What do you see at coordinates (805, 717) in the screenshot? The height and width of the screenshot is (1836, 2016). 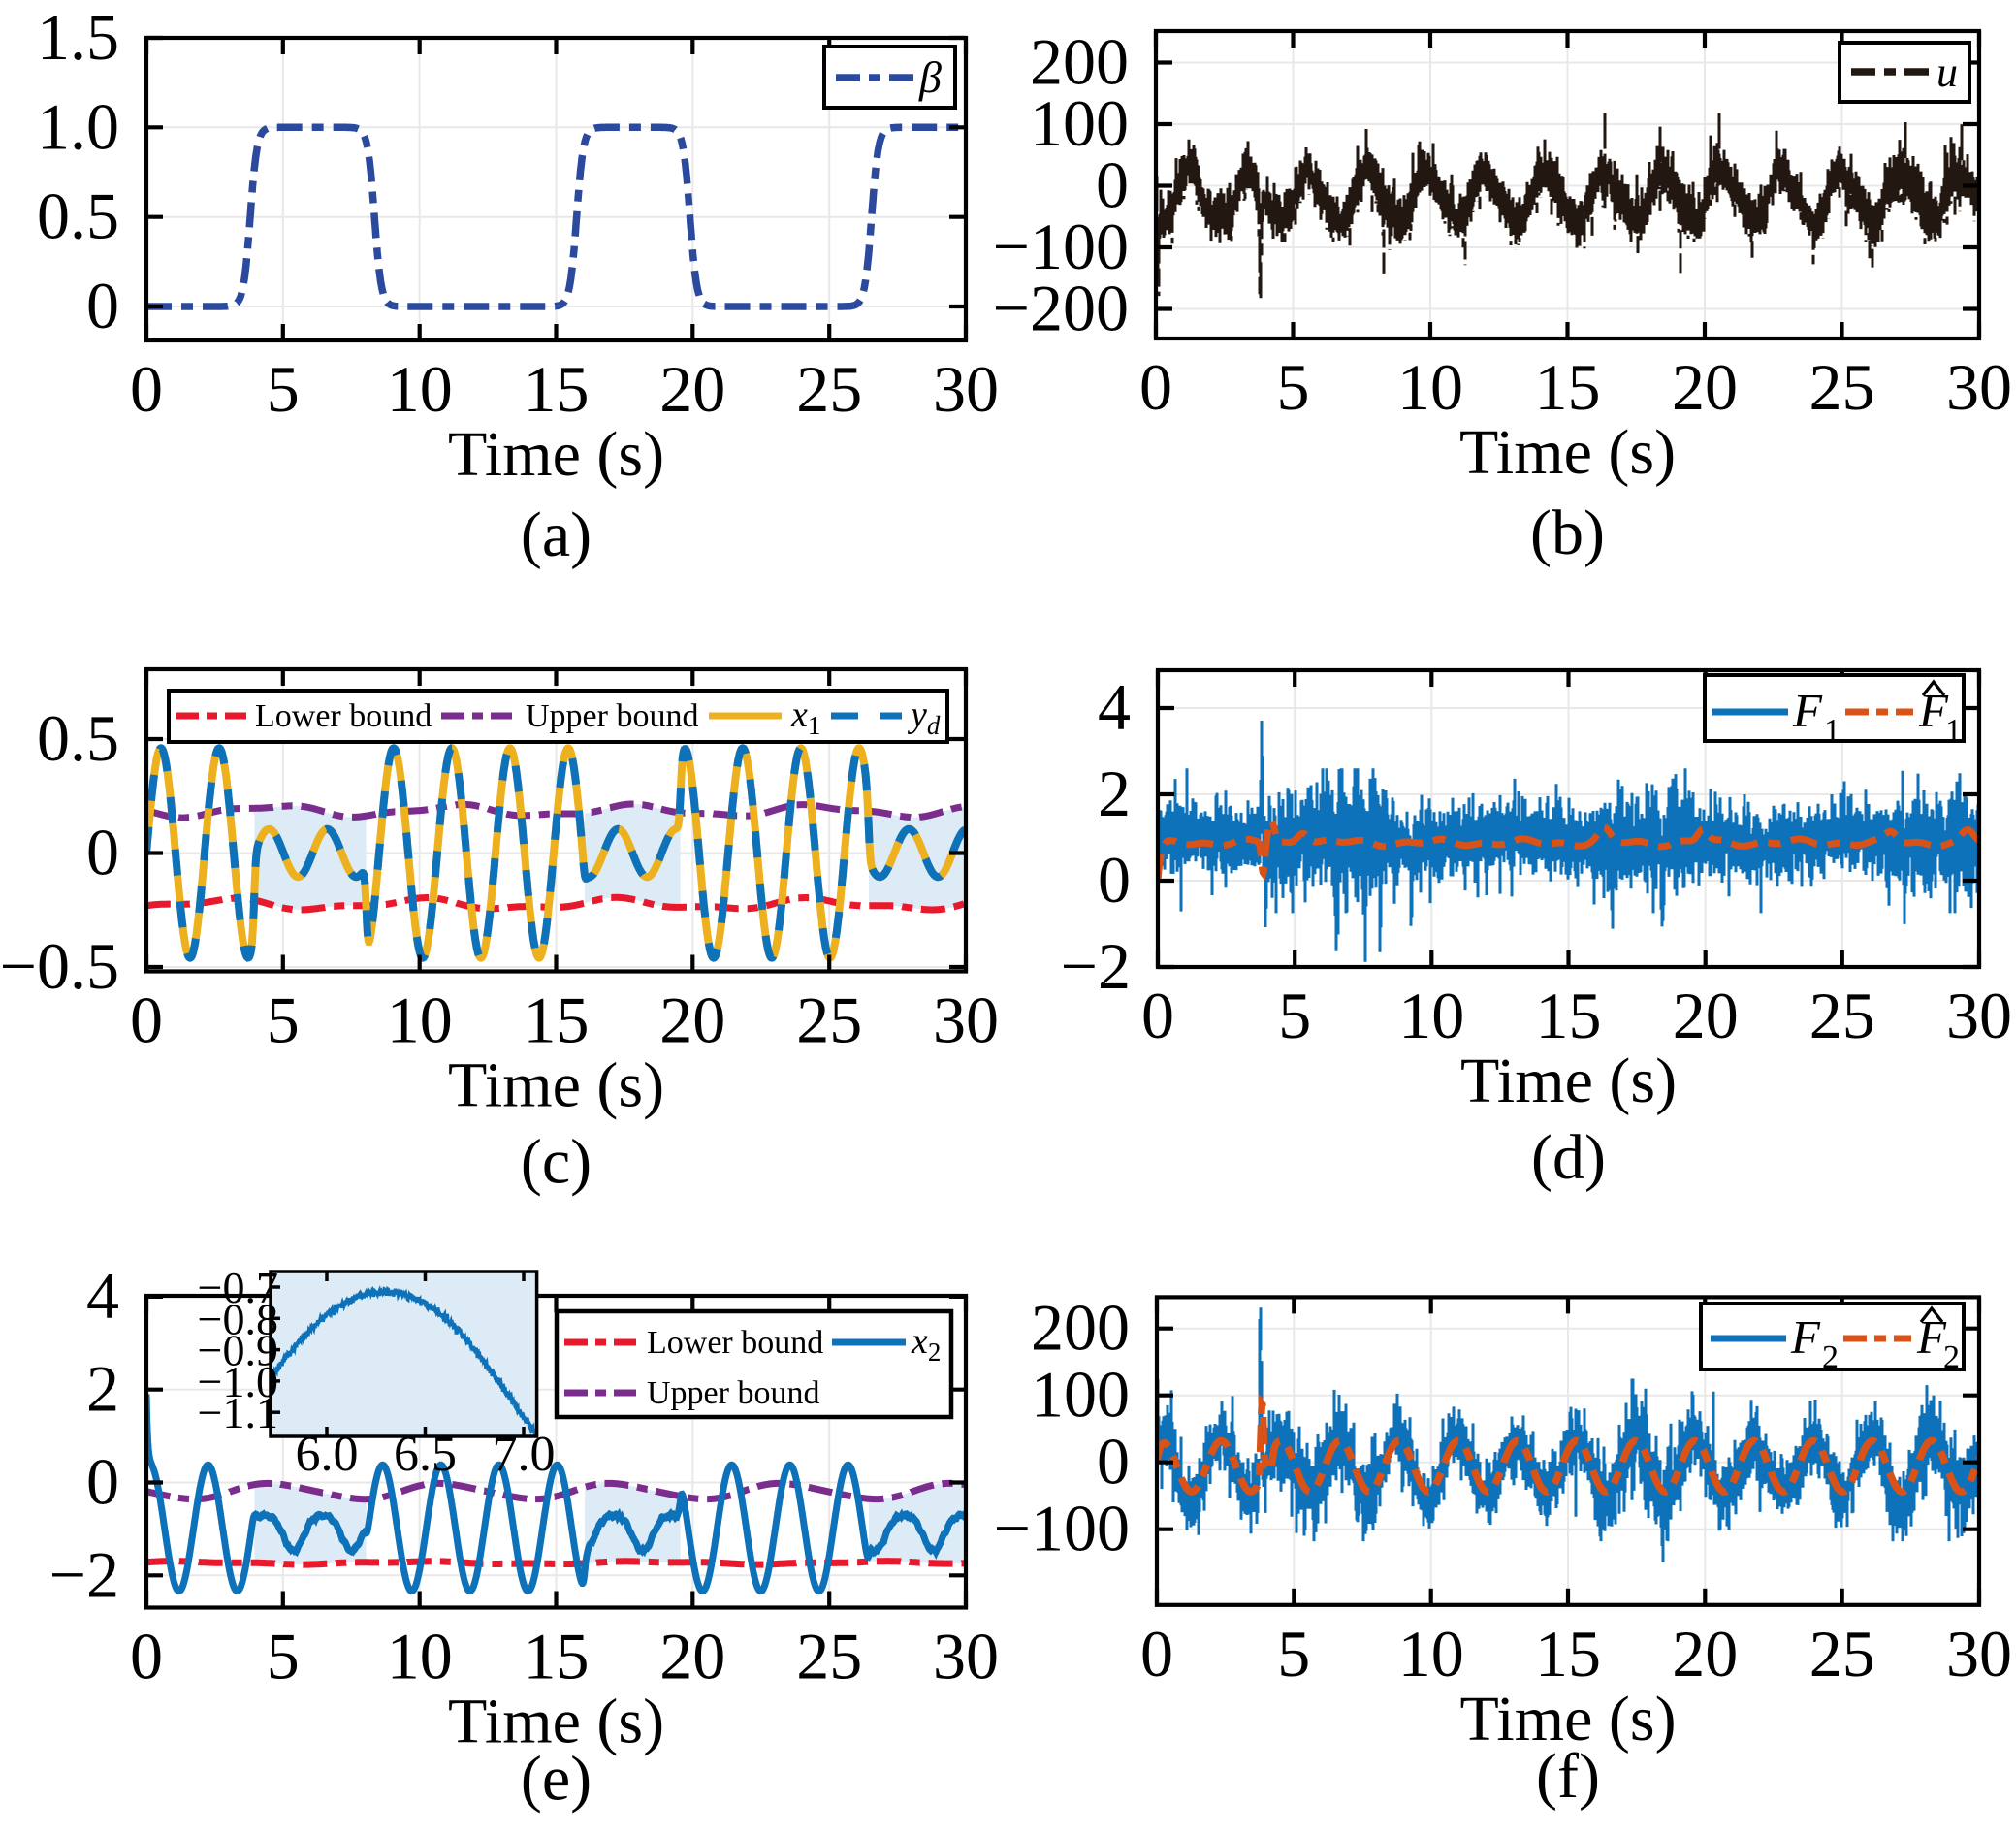 I see `svg-text: x1` at bounding box center [805, 717].